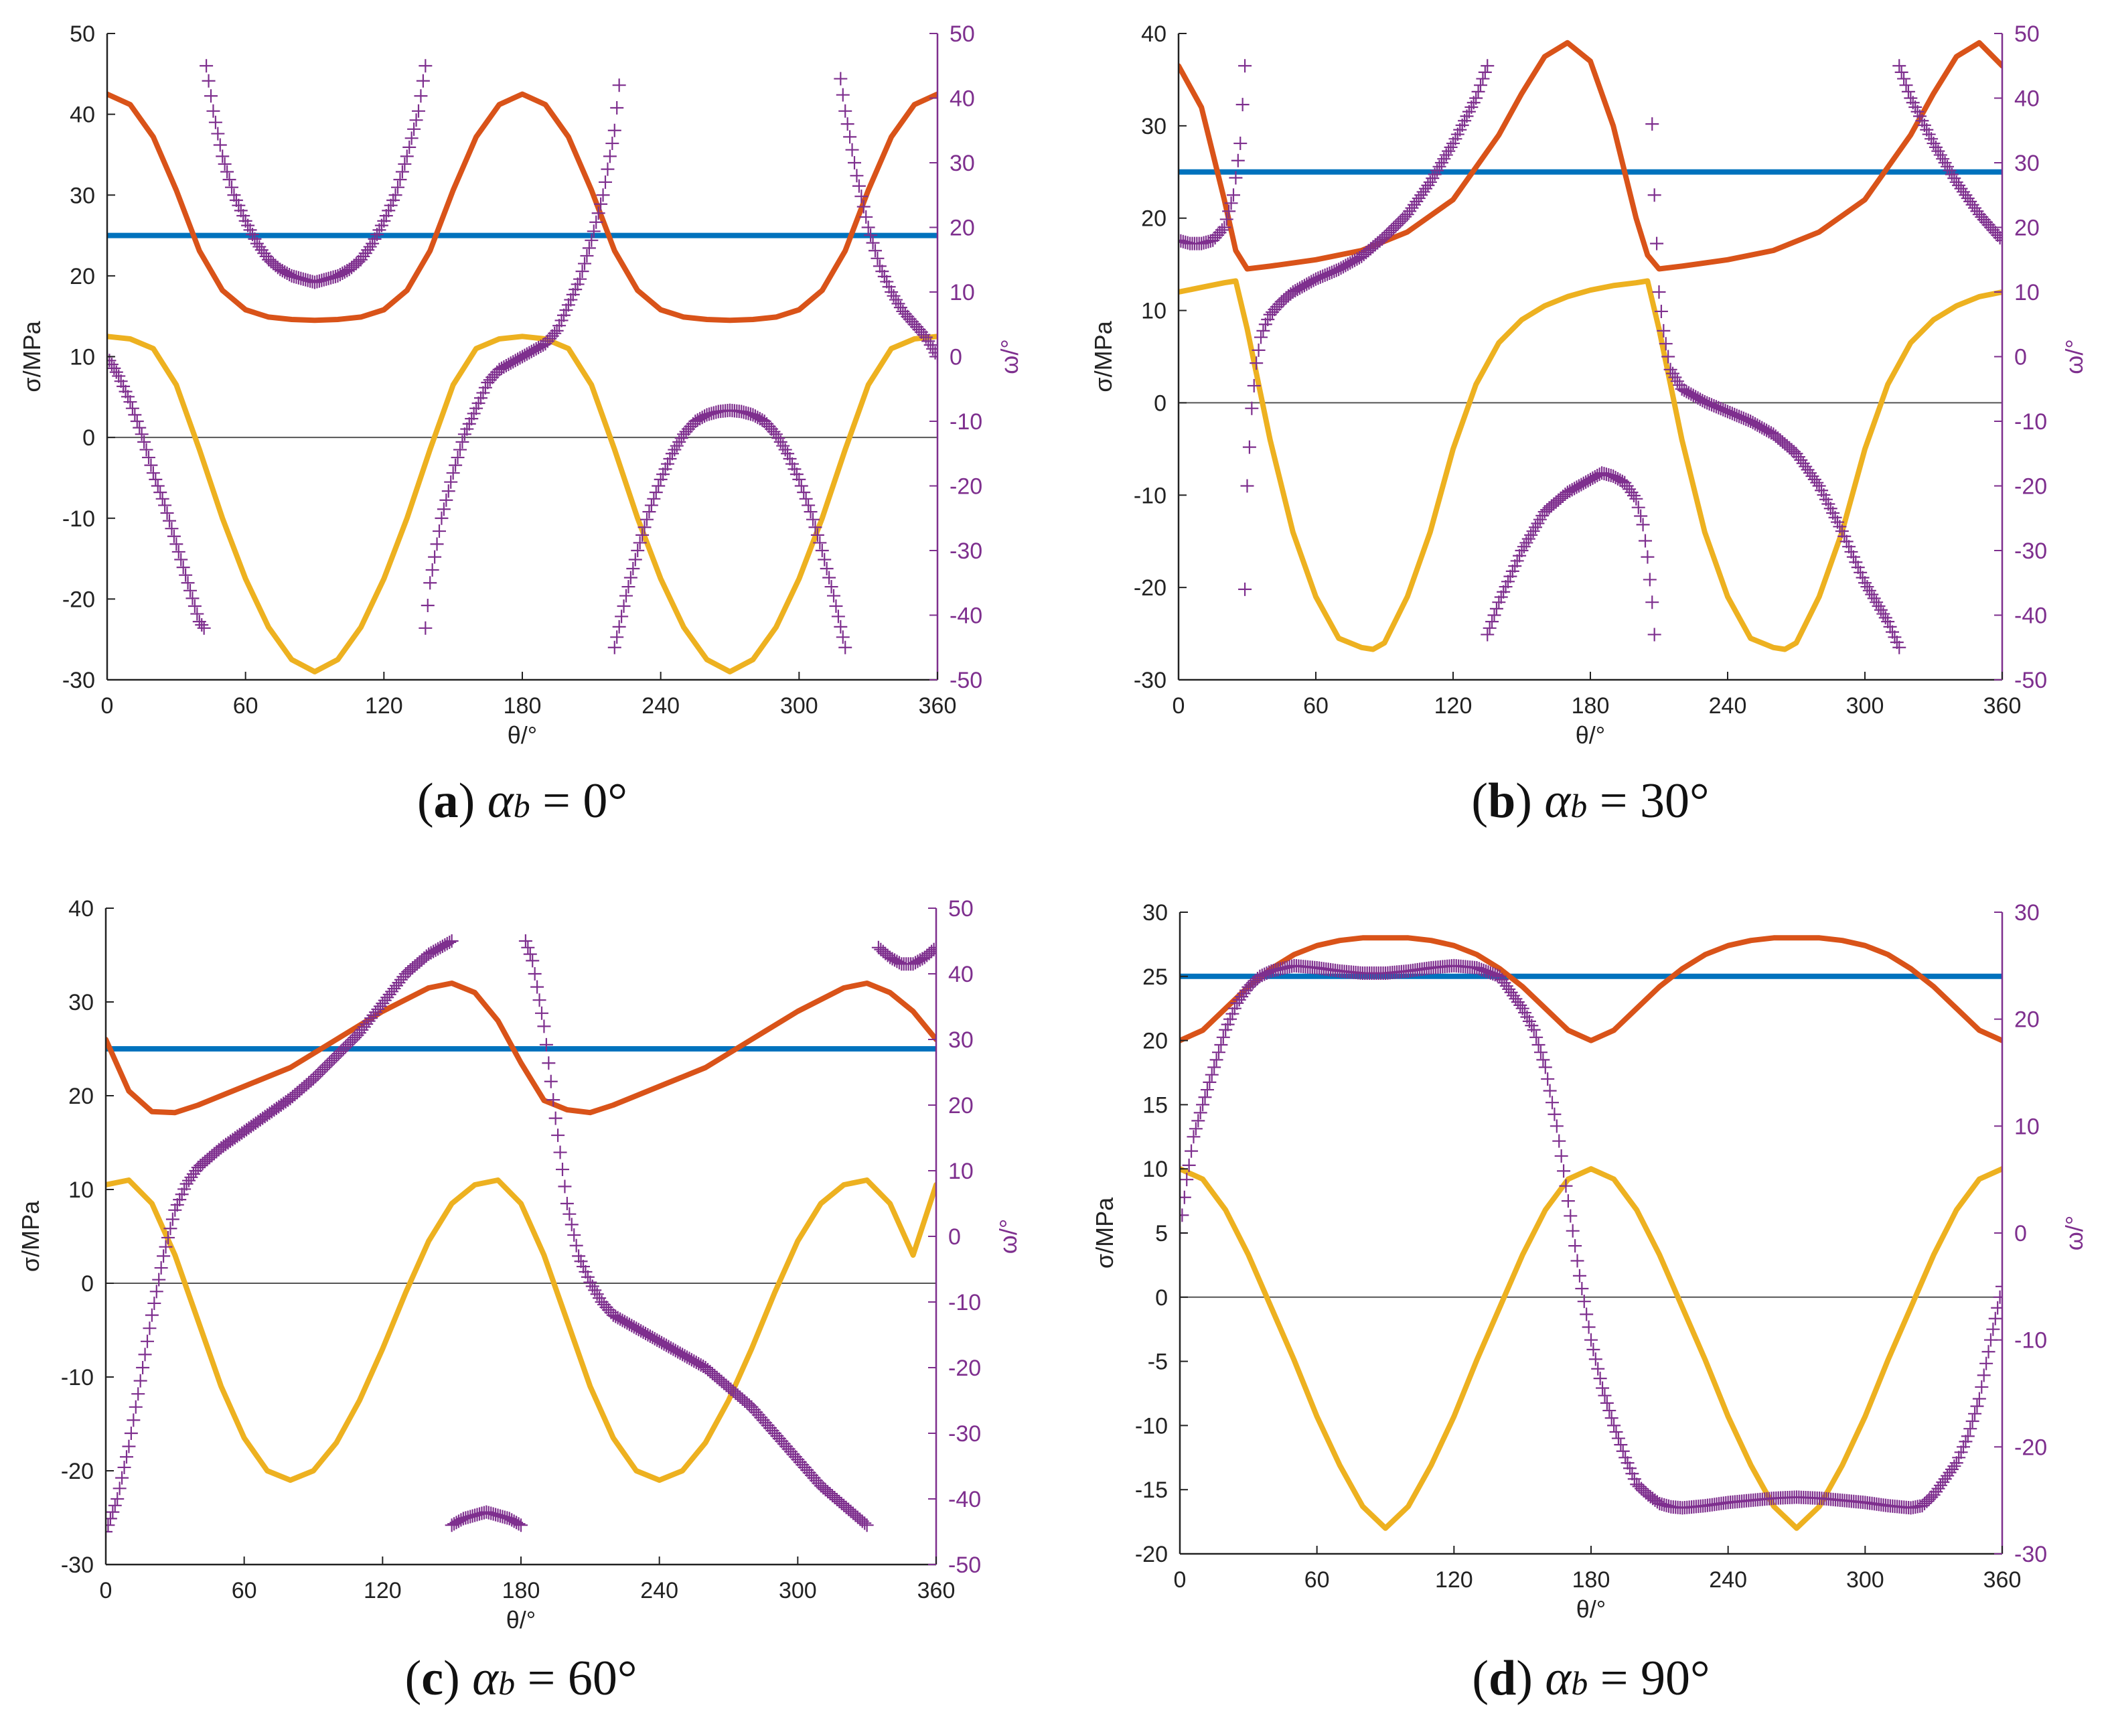 This screenshot has height=1736, width=2110. Describe the element at coordinates (245, 706) in the screenshot. I see `x-tick-label: 60` at that location.